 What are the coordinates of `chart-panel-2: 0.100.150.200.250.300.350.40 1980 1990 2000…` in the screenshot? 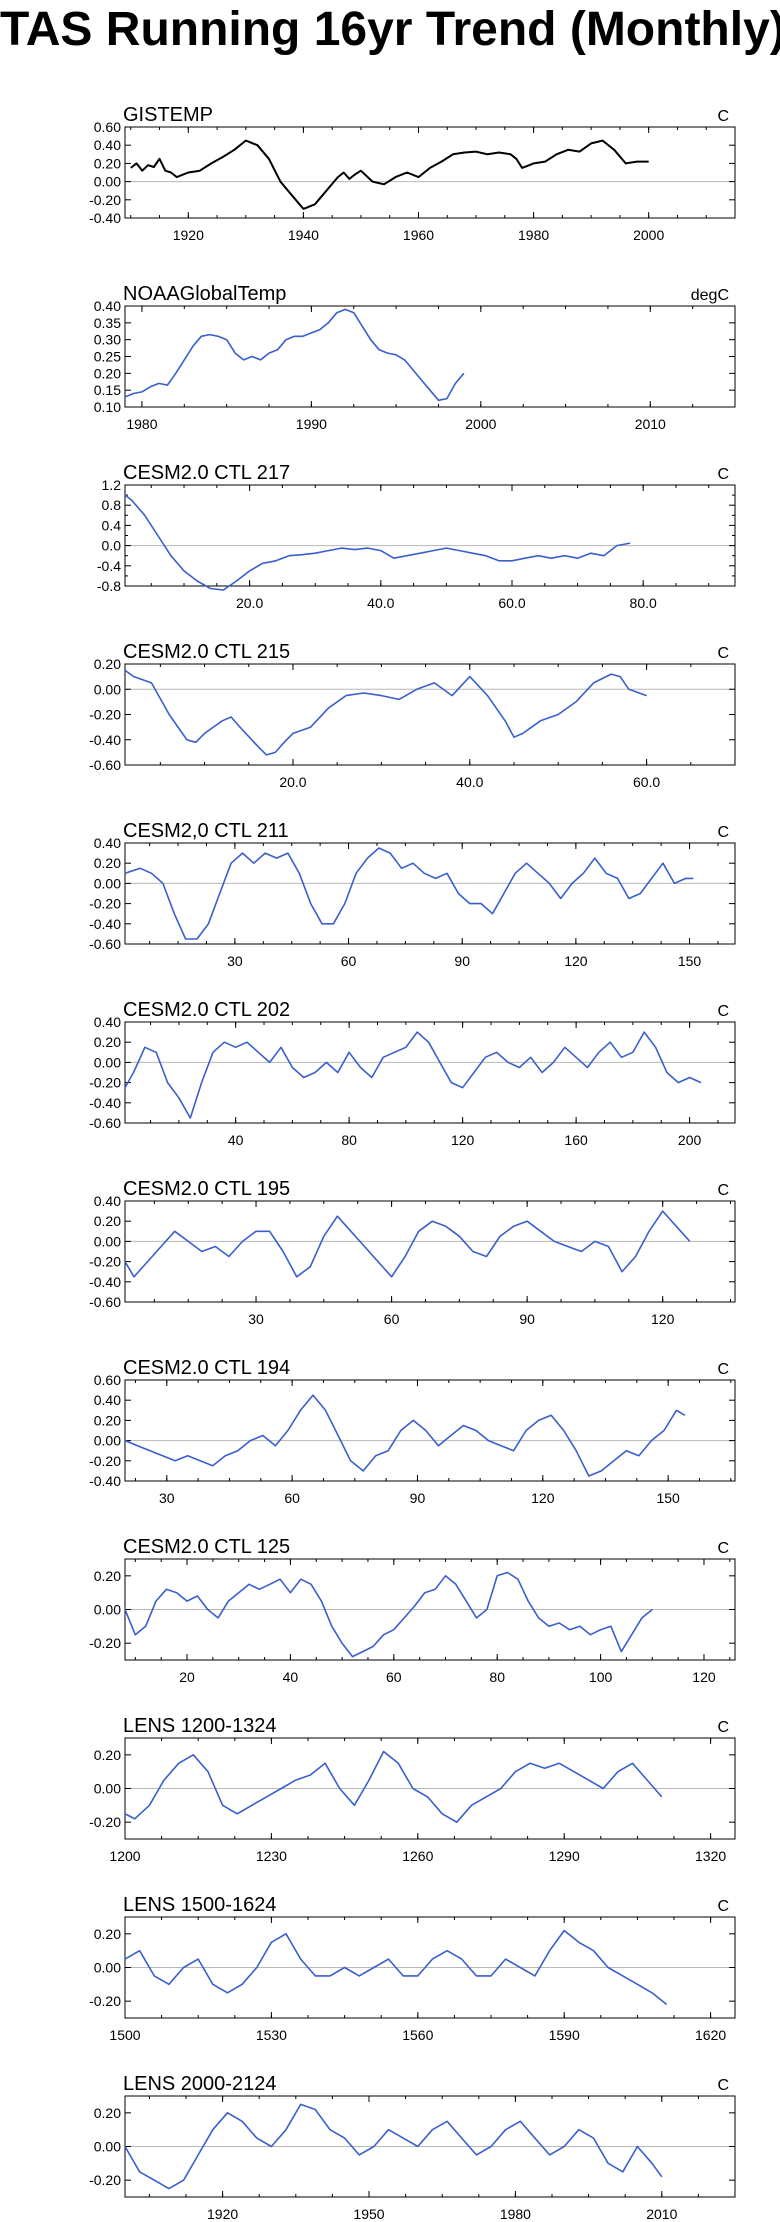 It's located at (415, 357).